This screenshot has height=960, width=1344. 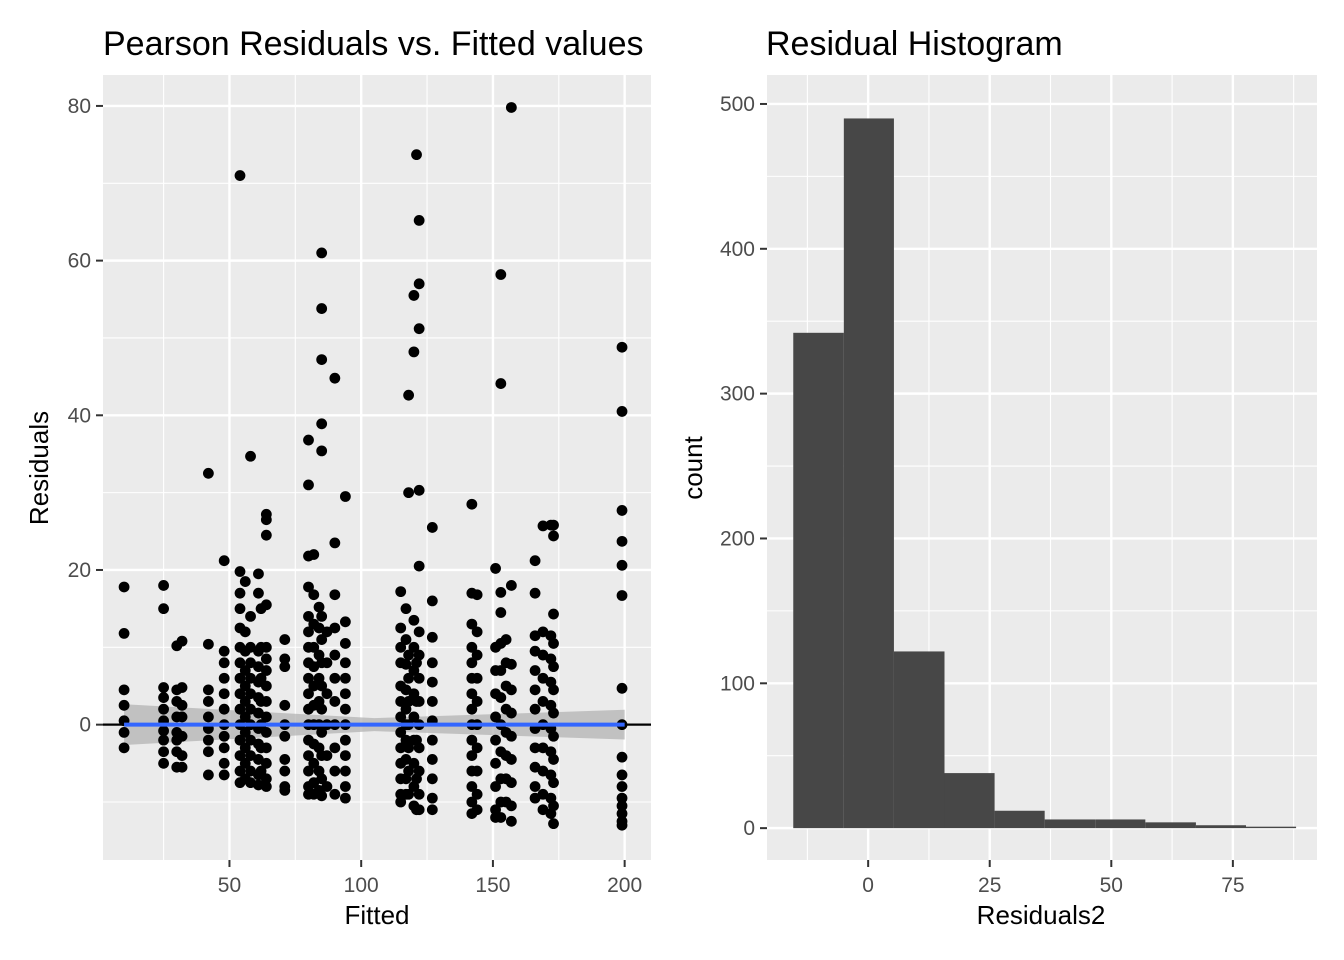 What do you see at coordinates (1041, 915) in the screenshot?
I see `histogram-x-axis-title: Residuals2` at bounding box center [1041, 915].